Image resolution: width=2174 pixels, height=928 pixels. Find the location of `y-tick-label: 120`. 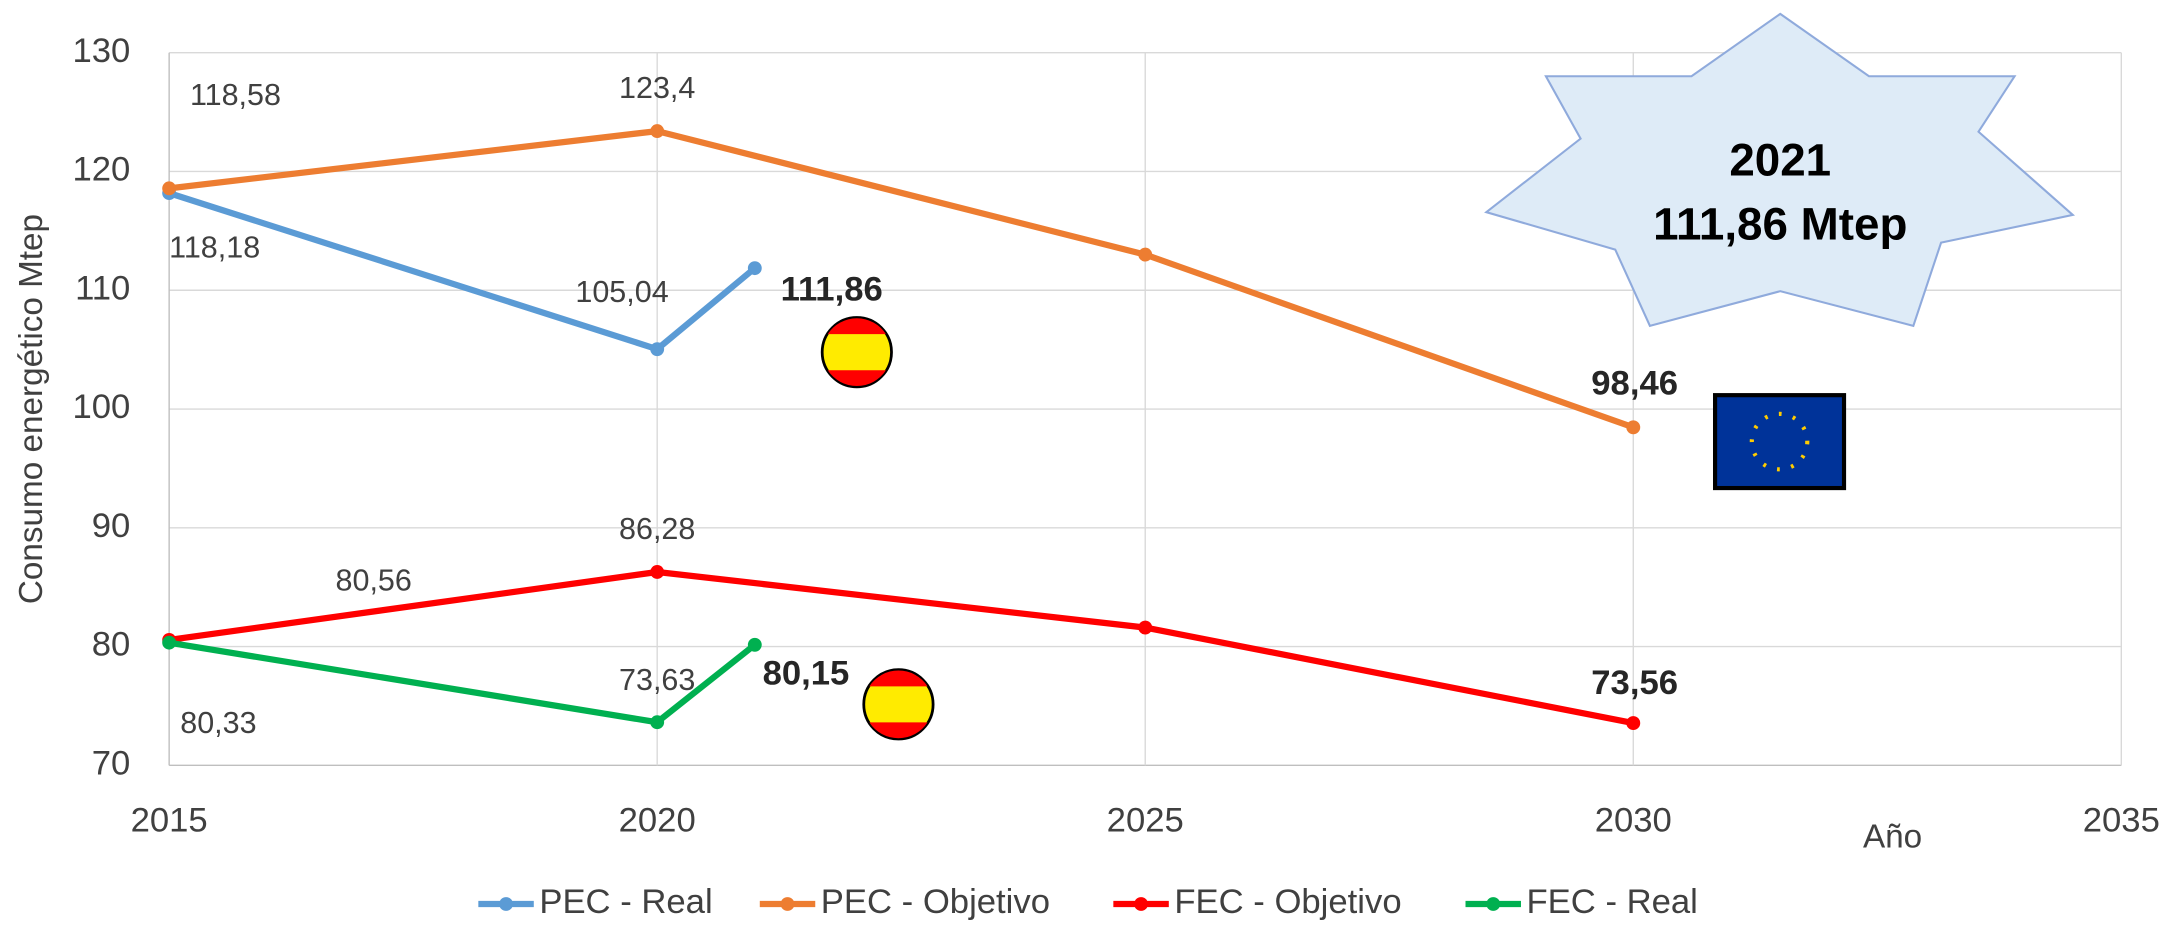

y-tick-label: 120 is located at coordinates (102, 170).